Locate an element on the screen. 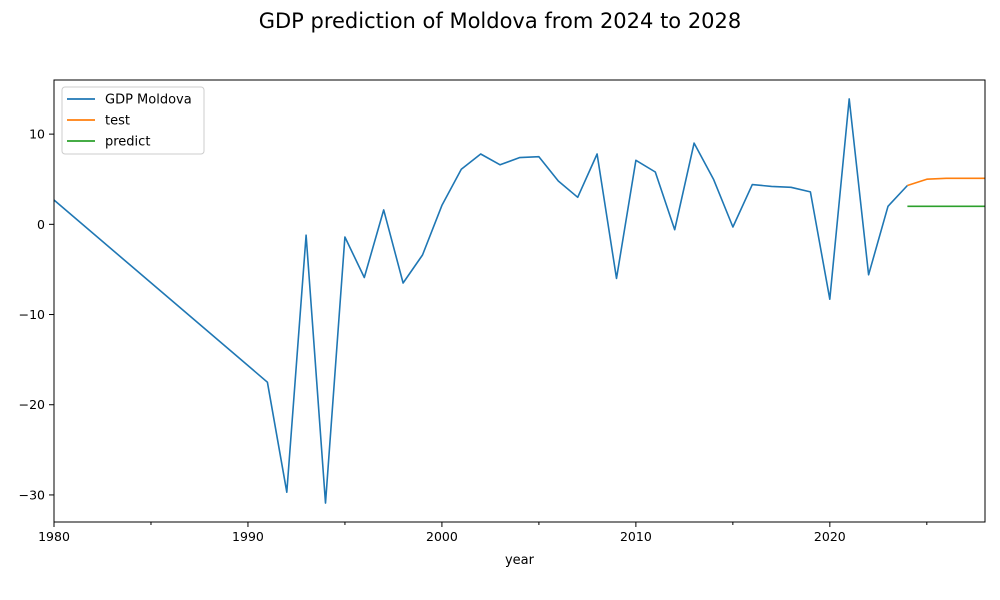 The width and height of the screenshot is (1000, 600). legend-box is located at coordinates (133, 120).